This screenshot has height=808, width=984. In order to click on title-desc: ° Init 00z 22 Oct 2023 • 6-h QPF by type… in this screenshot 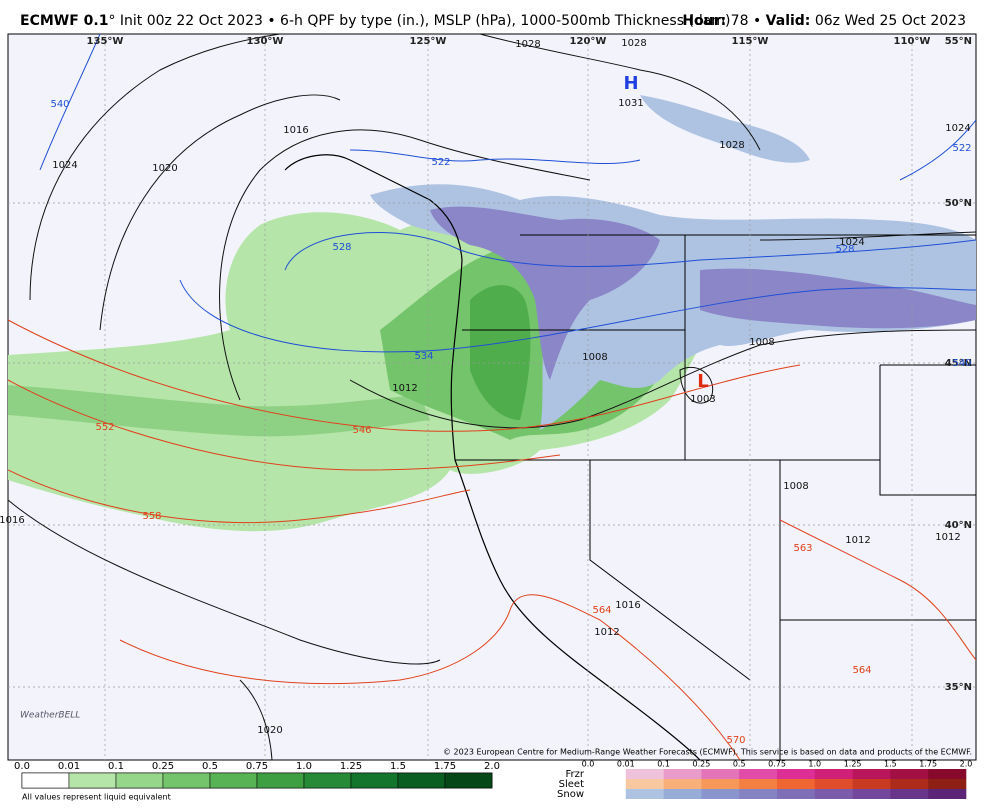, I will do `click(419, 21)`.